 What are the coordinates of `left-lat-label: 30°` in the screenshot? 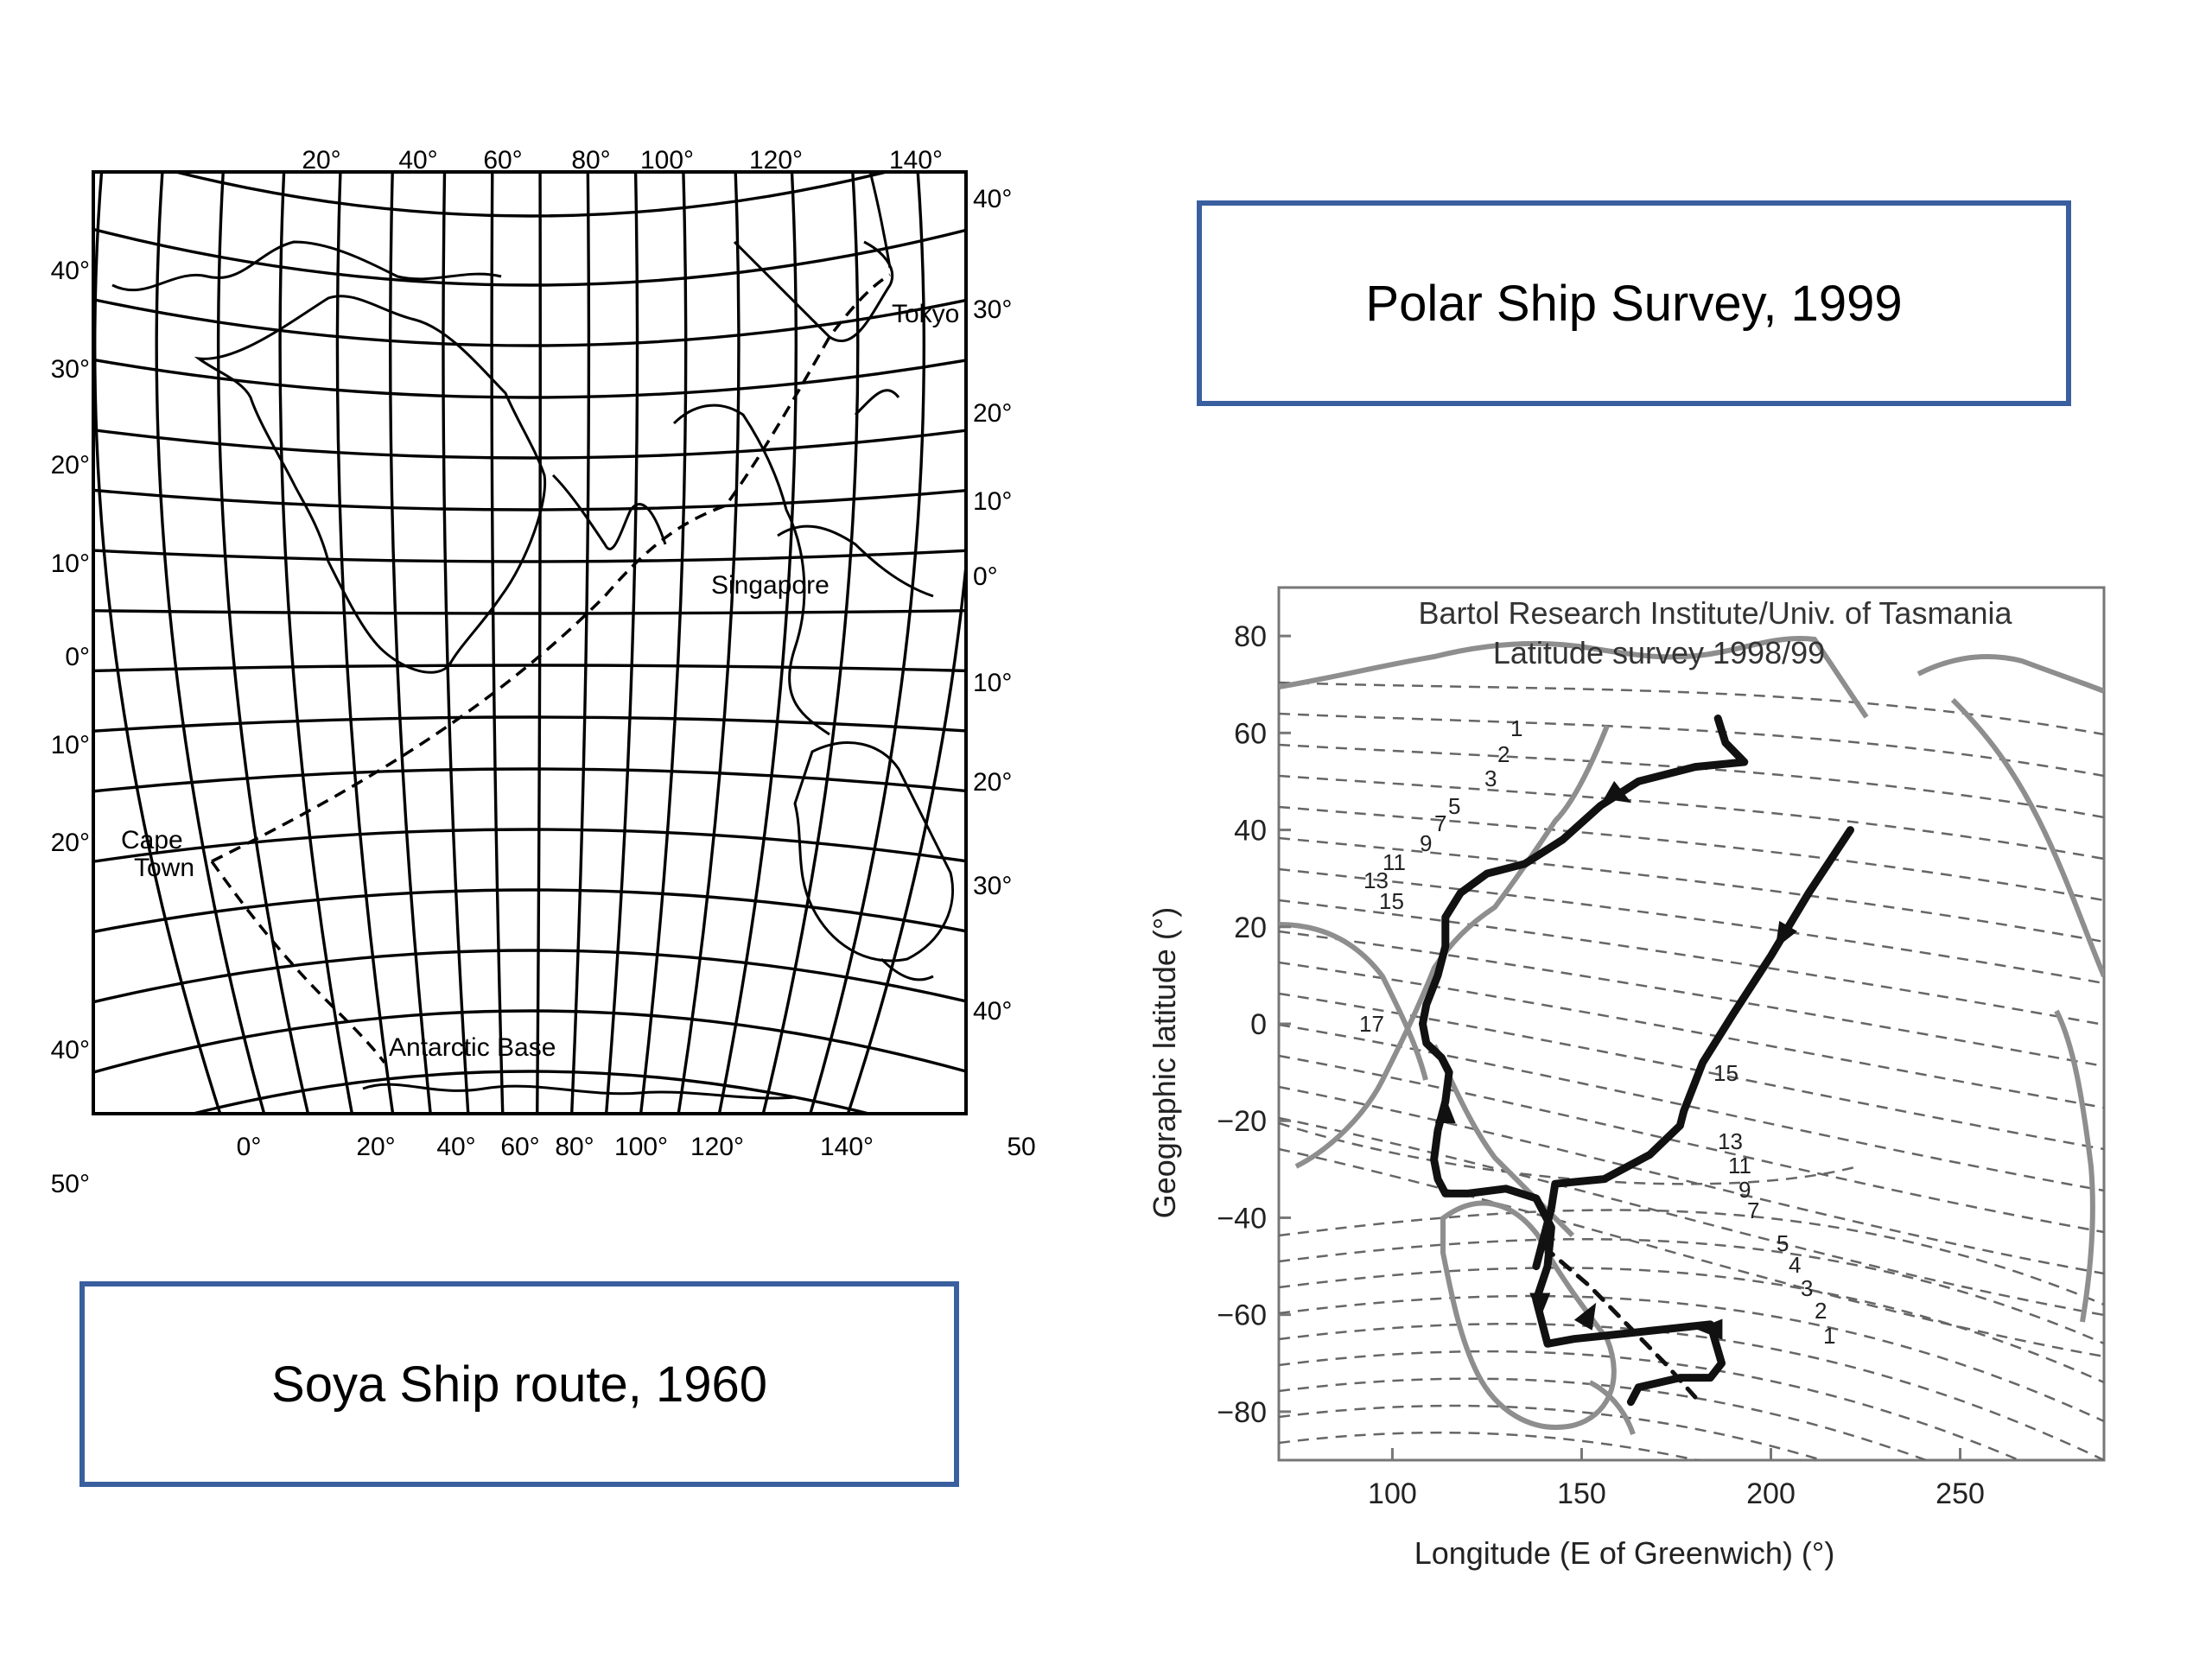 It's located at (70, 369).